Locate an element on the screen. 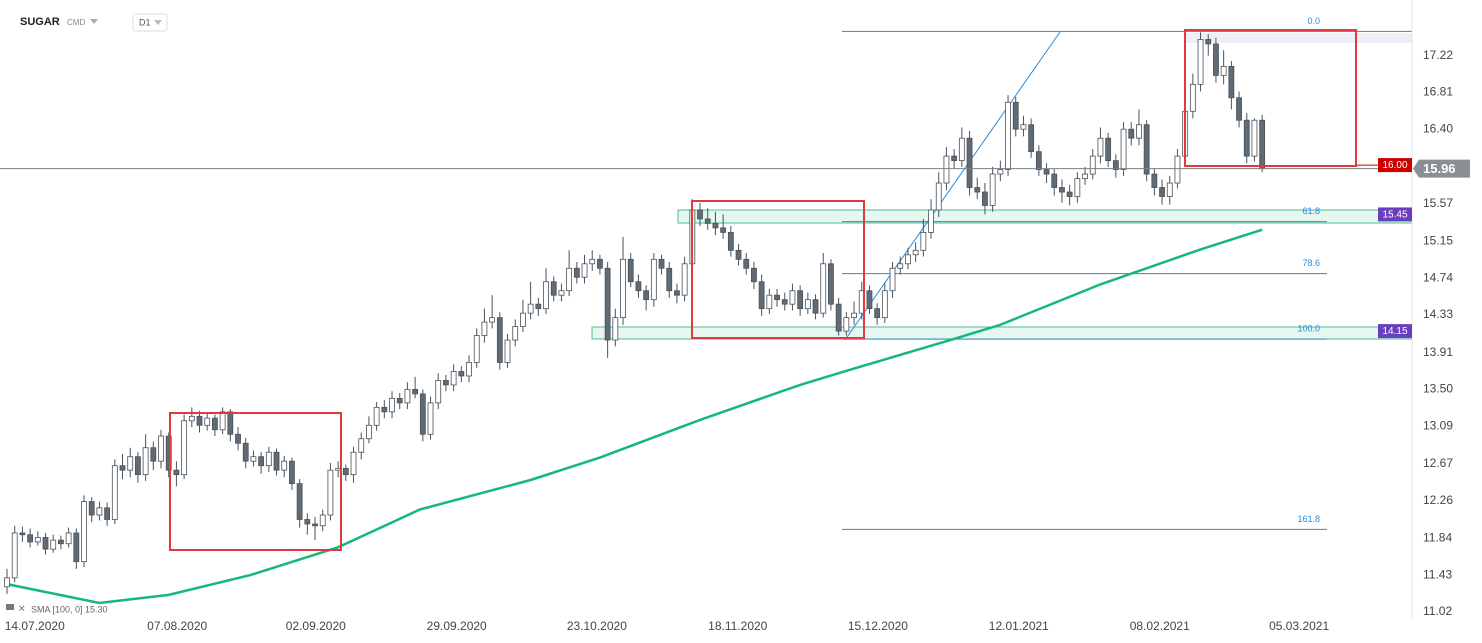 This screenshot has height=643, width=1482. x-tick-label: 14.07.2020 is located at coordinates (35, 626).